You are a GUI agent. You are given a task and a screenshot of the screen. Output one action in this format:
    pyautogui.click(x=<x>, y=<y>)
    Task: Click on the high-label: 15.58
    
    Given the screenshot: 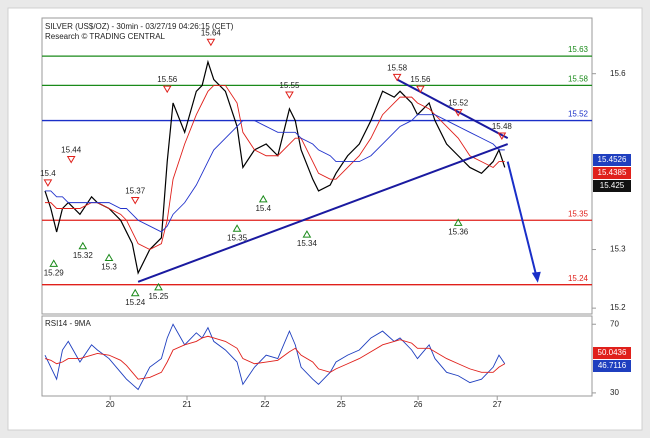 What is the action you would take?
    pyautogui.click(x=397, y=68)
    